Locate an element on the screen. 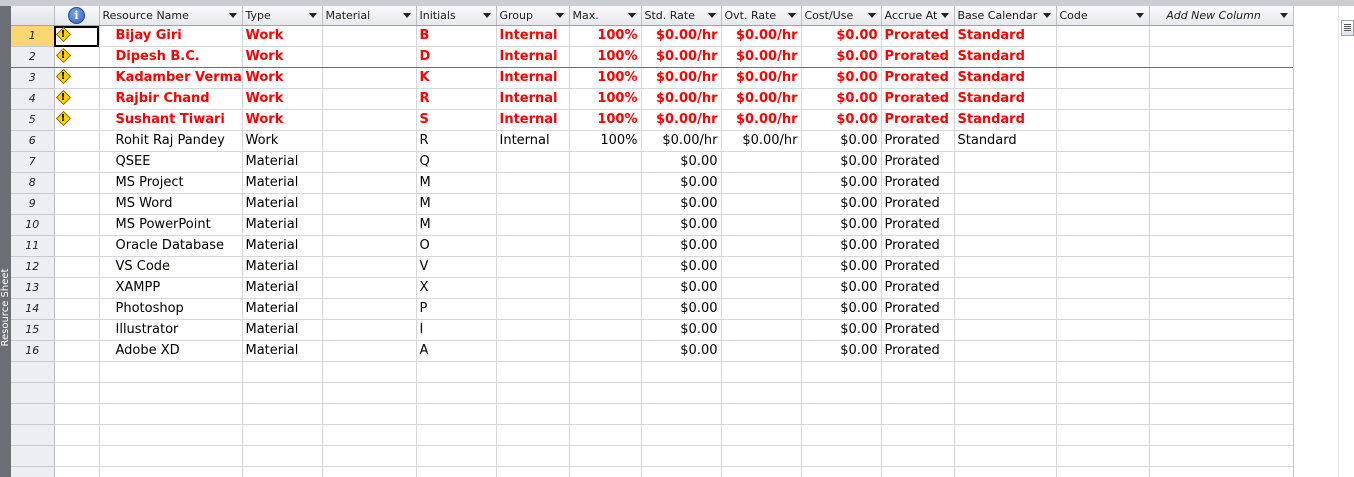 Image resolution: width=1354 pixels, height=477 pixels. column-header-cost-use: Cost/Use is located at coordinates (841, 16).